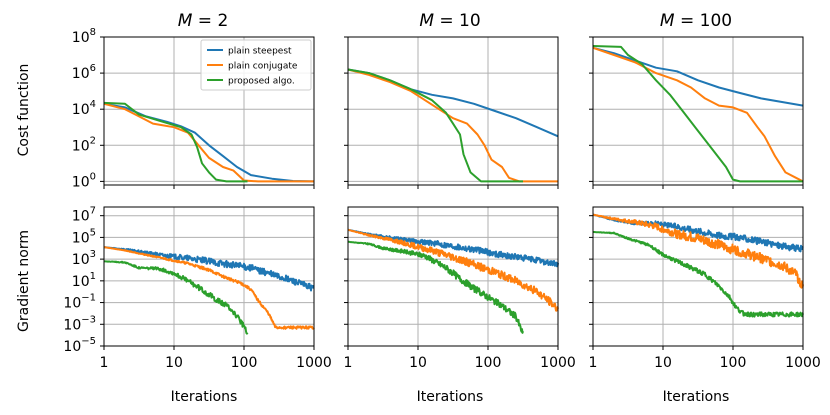 The image size is (830, 415). I want to click on y-tick-label: 10³, so click(84, 258).